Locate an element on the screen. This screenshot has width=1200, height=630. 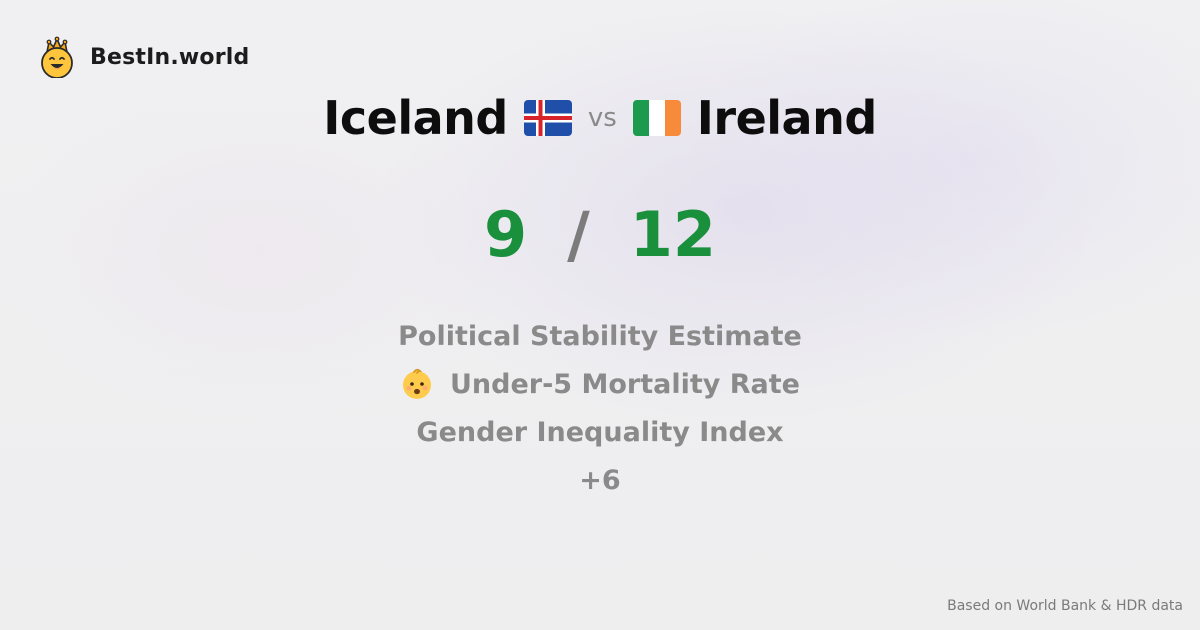
metric-item: Under-5 Mortality Rate is located at coordinates (600, 384).